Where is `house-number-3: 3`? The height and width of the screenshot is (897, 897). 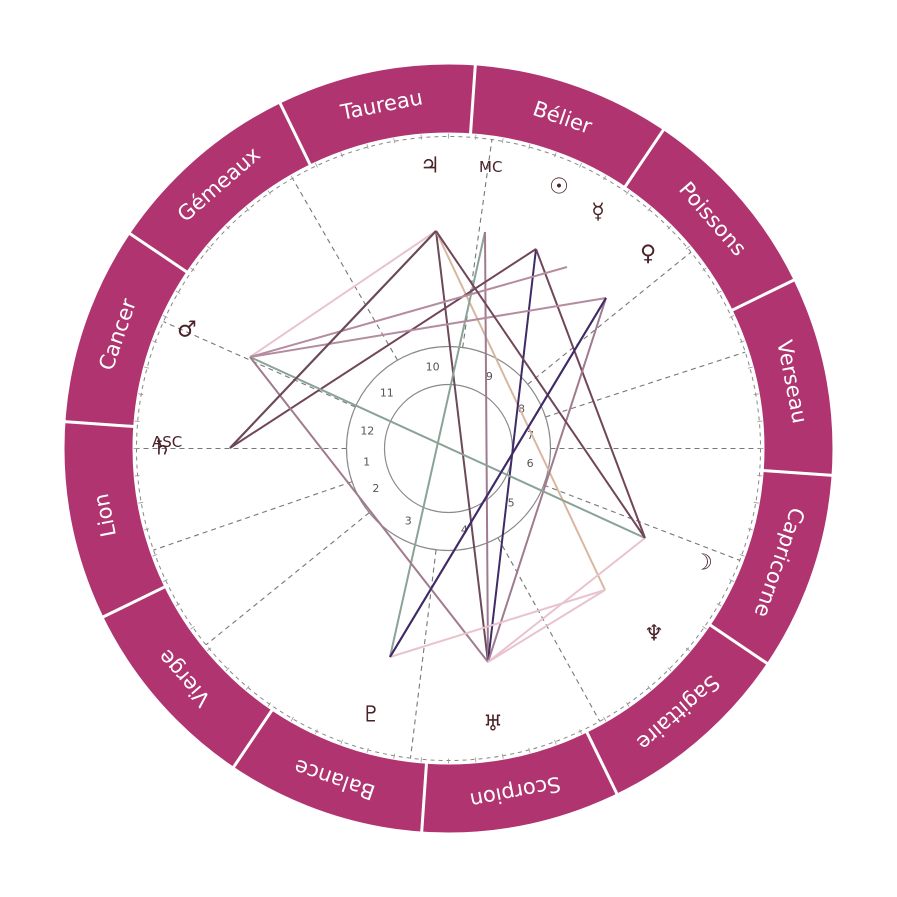
house-number-3: 3 is located at coordinates (408, 521).